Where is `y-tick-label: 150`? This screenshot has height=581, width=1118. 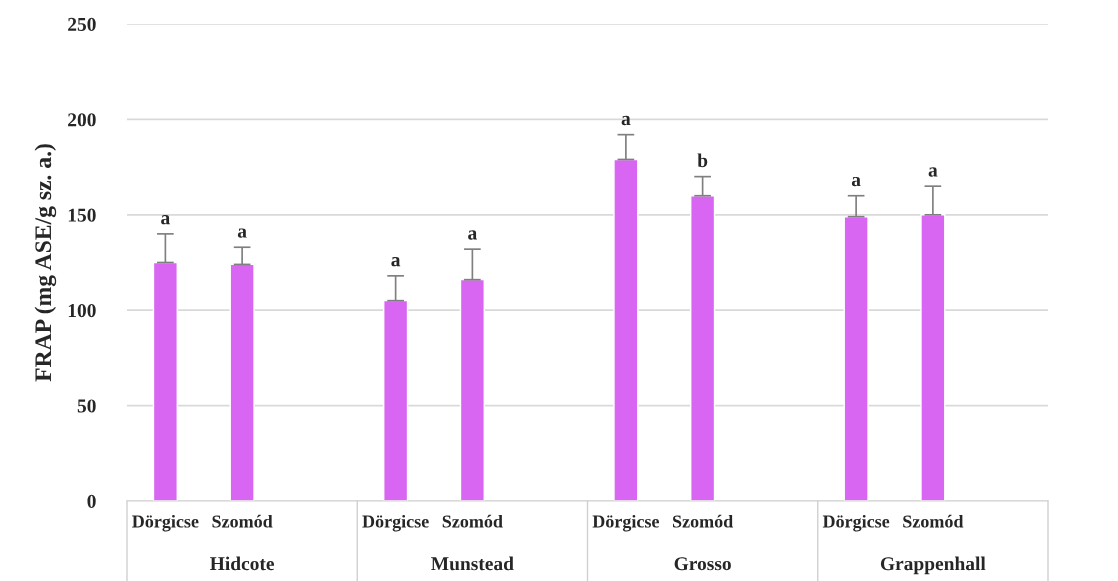 y-tick-label: 150 is located at coordinates (82, 215).